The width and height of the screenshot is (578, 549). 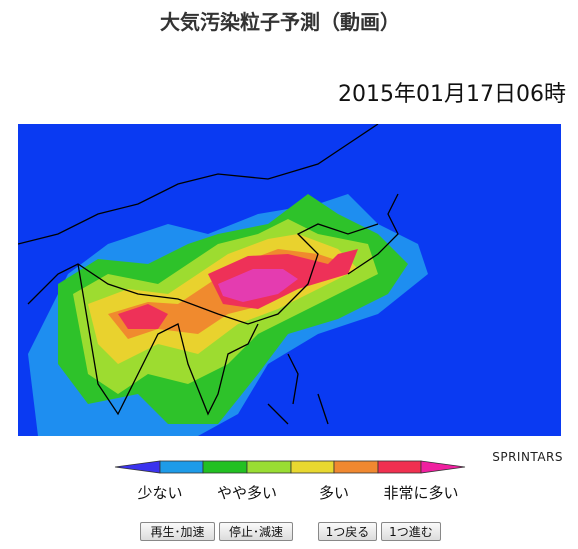 What do you see at coordinates (347, 531) in the screenshot?
I see `back-button: 1つ戻る` at bounding box center [347, 531].